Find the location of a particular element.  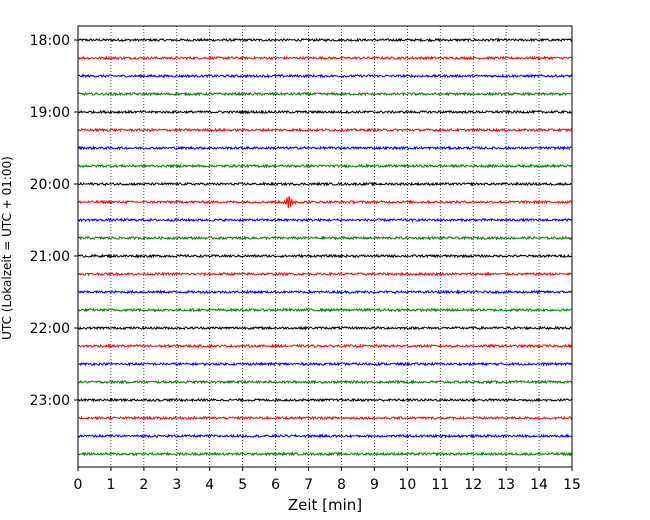

x-tick-label: 12 is located at coordinates (473, 485).